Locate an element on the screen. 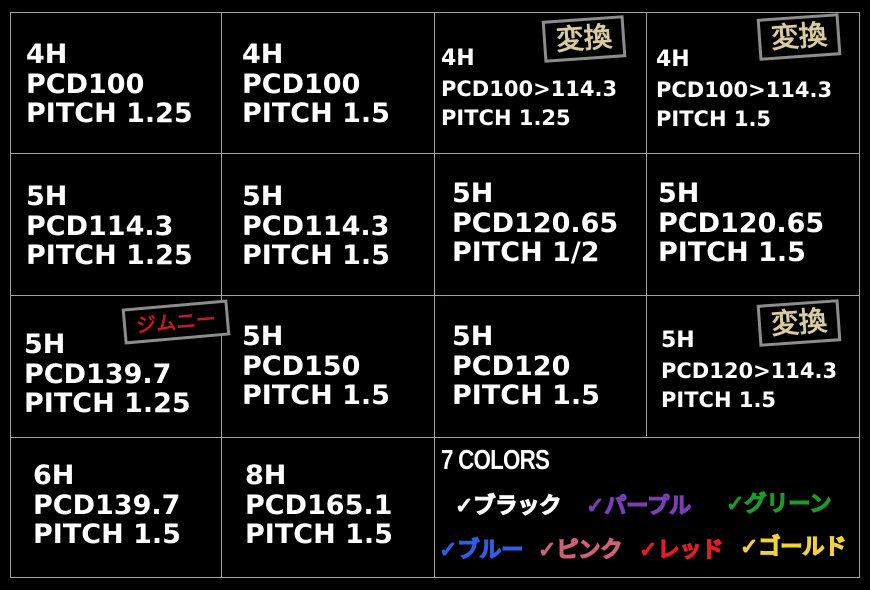 This screenshot has height=590, width=870. spec-cell: 6H PCD139.7 PITCH 1.5 is located at coordinates (107, 505).